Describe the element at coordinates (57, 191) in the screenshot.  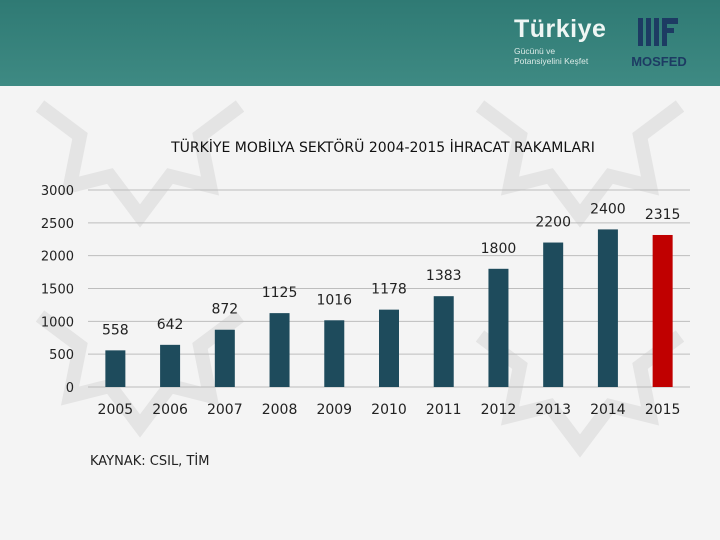
I see `y-tick-label: 3000` at that location.